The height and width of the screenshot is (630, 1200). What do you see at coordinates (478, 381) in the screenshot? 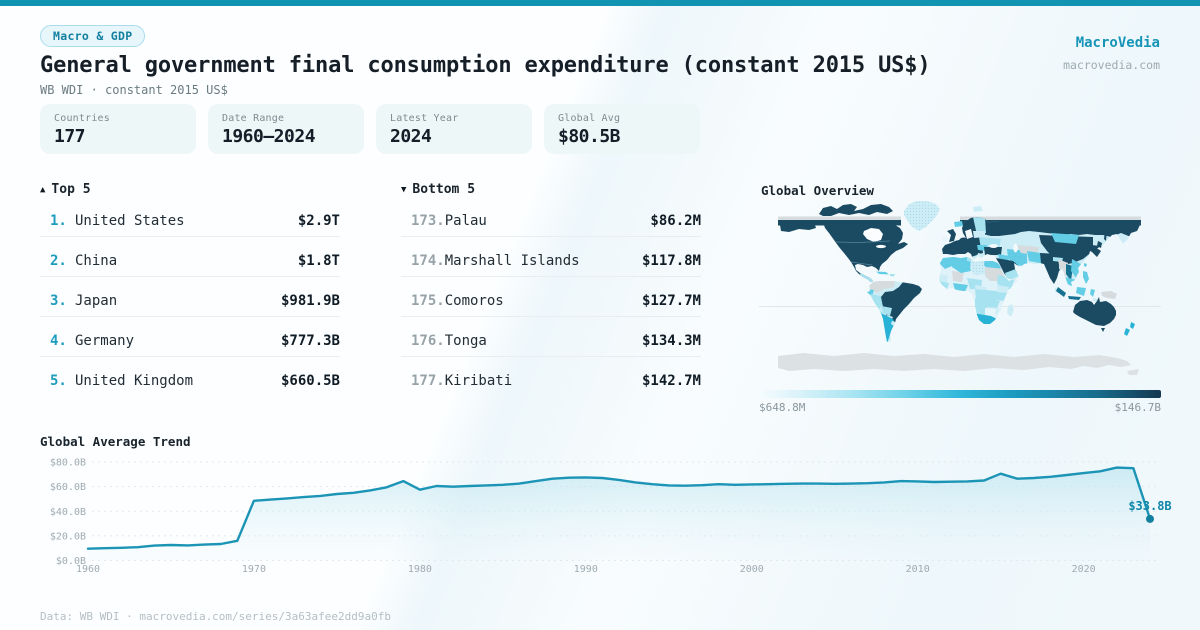
I see `row-country: Kiribati` at bounding box center [478, 381].